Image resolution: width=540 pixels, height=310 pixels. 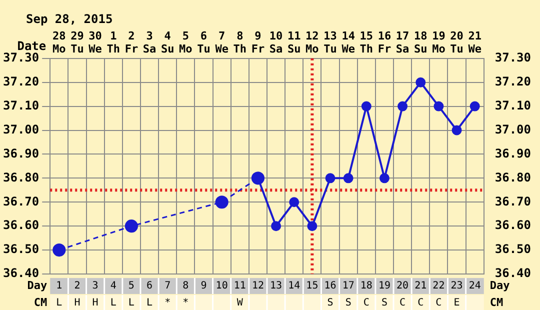 I want to click on y2-tick-label: 37.00, so click(x=512, y=129).